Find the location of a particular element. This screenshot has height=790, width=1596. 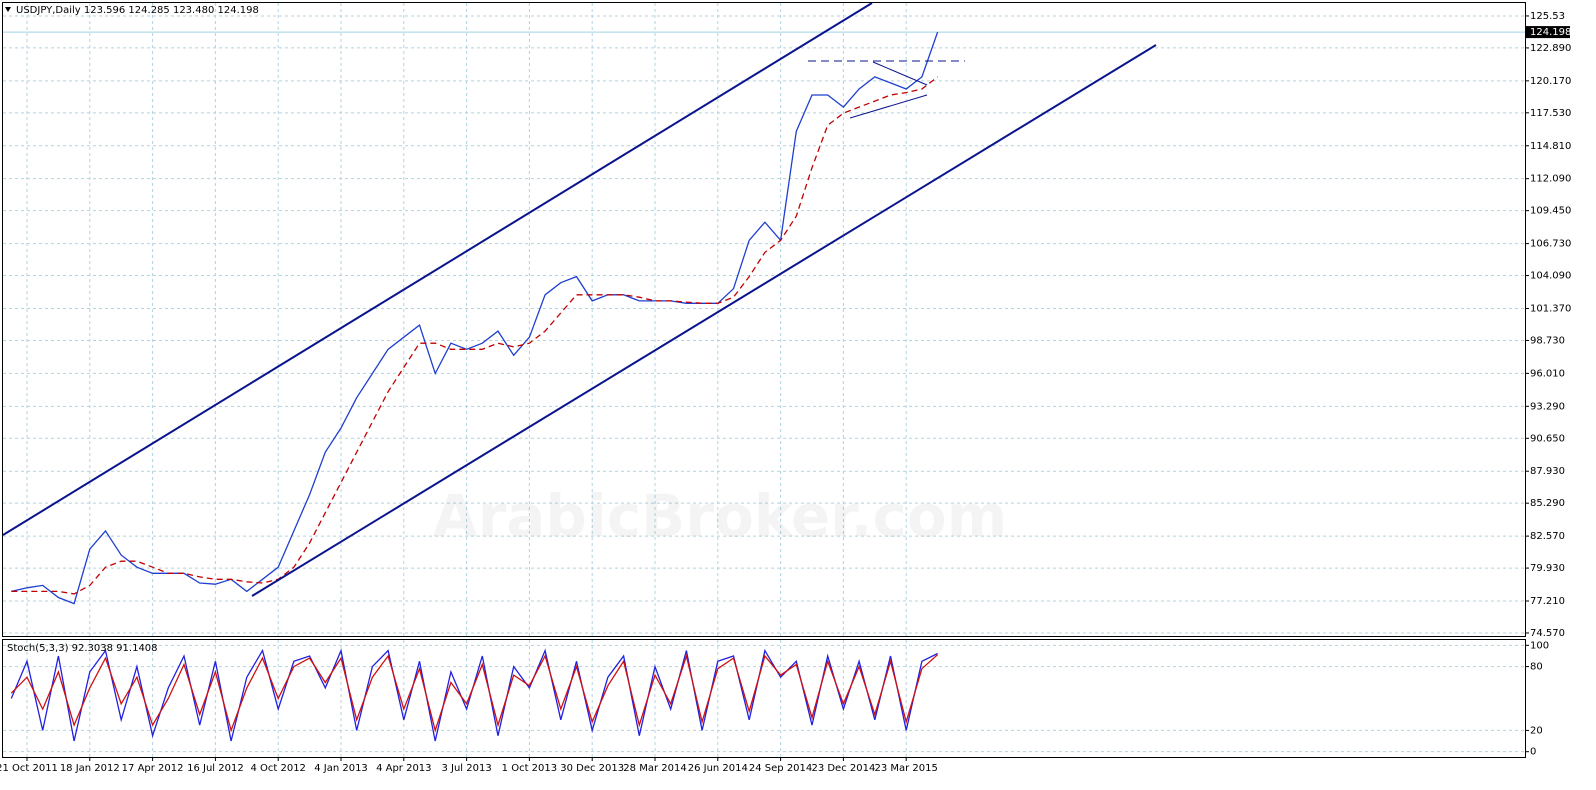

y-tick-label: 85.290 is located at coordinates (1547, 503).